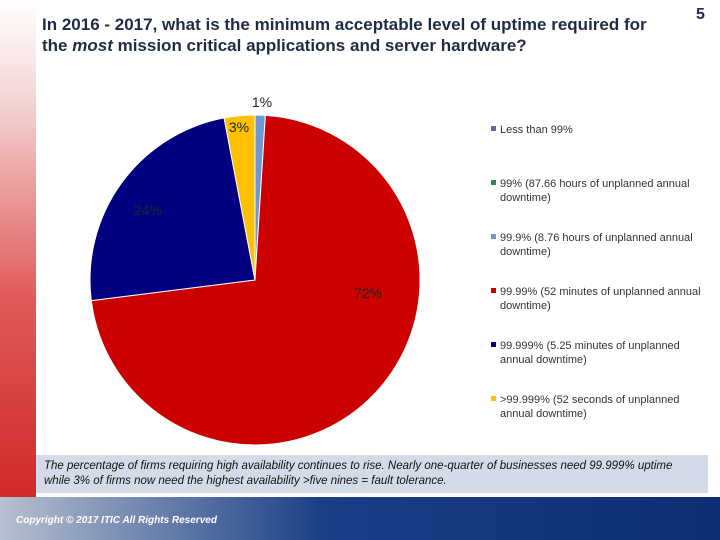 Image resolution: width=720 pixels, height=540 pixels. What do you see at coordinates (536, 130) in the screenshot?
I see `legend-label: Less than 99%` at bounding box center [536, 130].